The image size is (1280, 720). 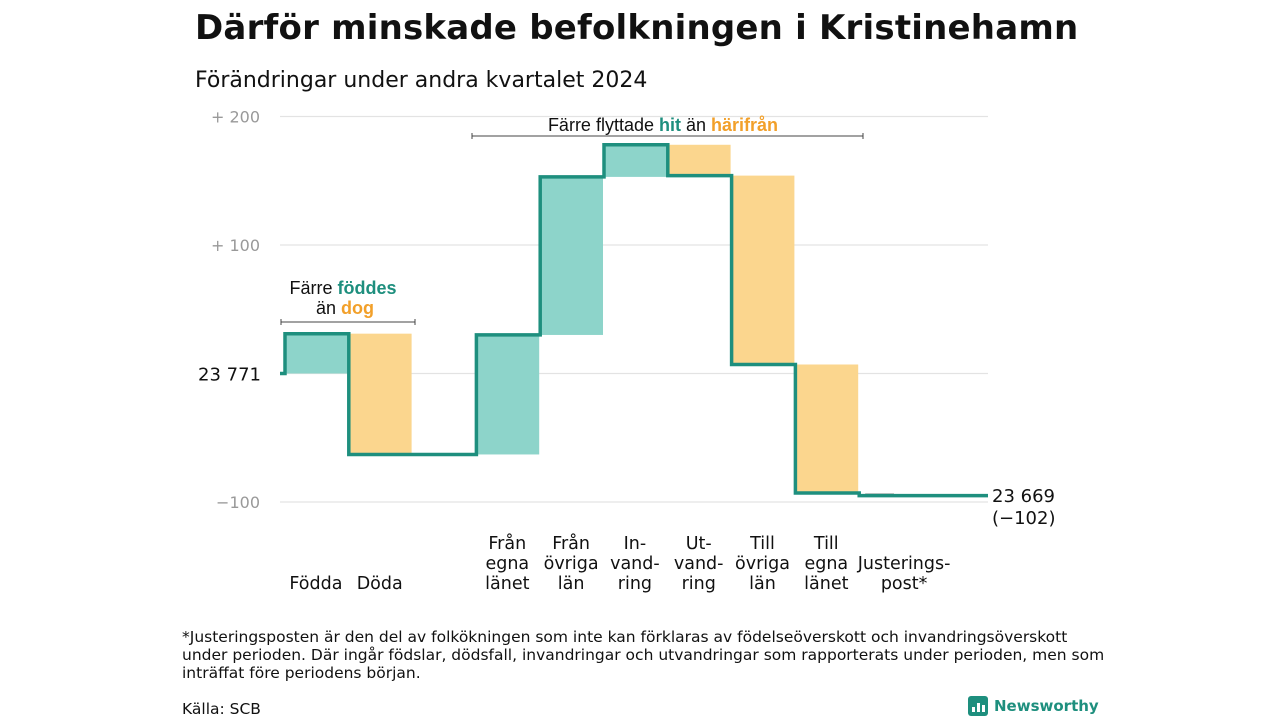 I want to click on annotation-part: hit, so click(x=670, y=125).